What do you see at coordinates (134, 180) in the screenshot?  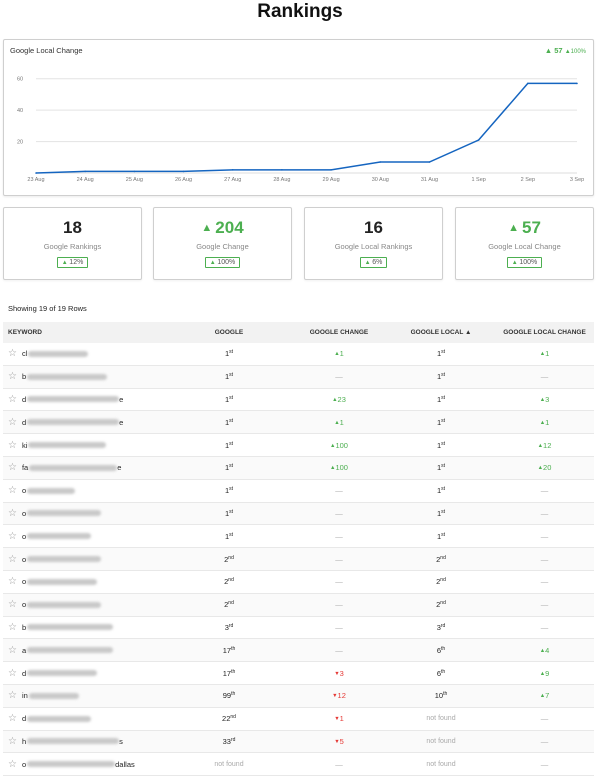 I see `x-tick-label: 25 Aug` at bounding box center [134, 180].